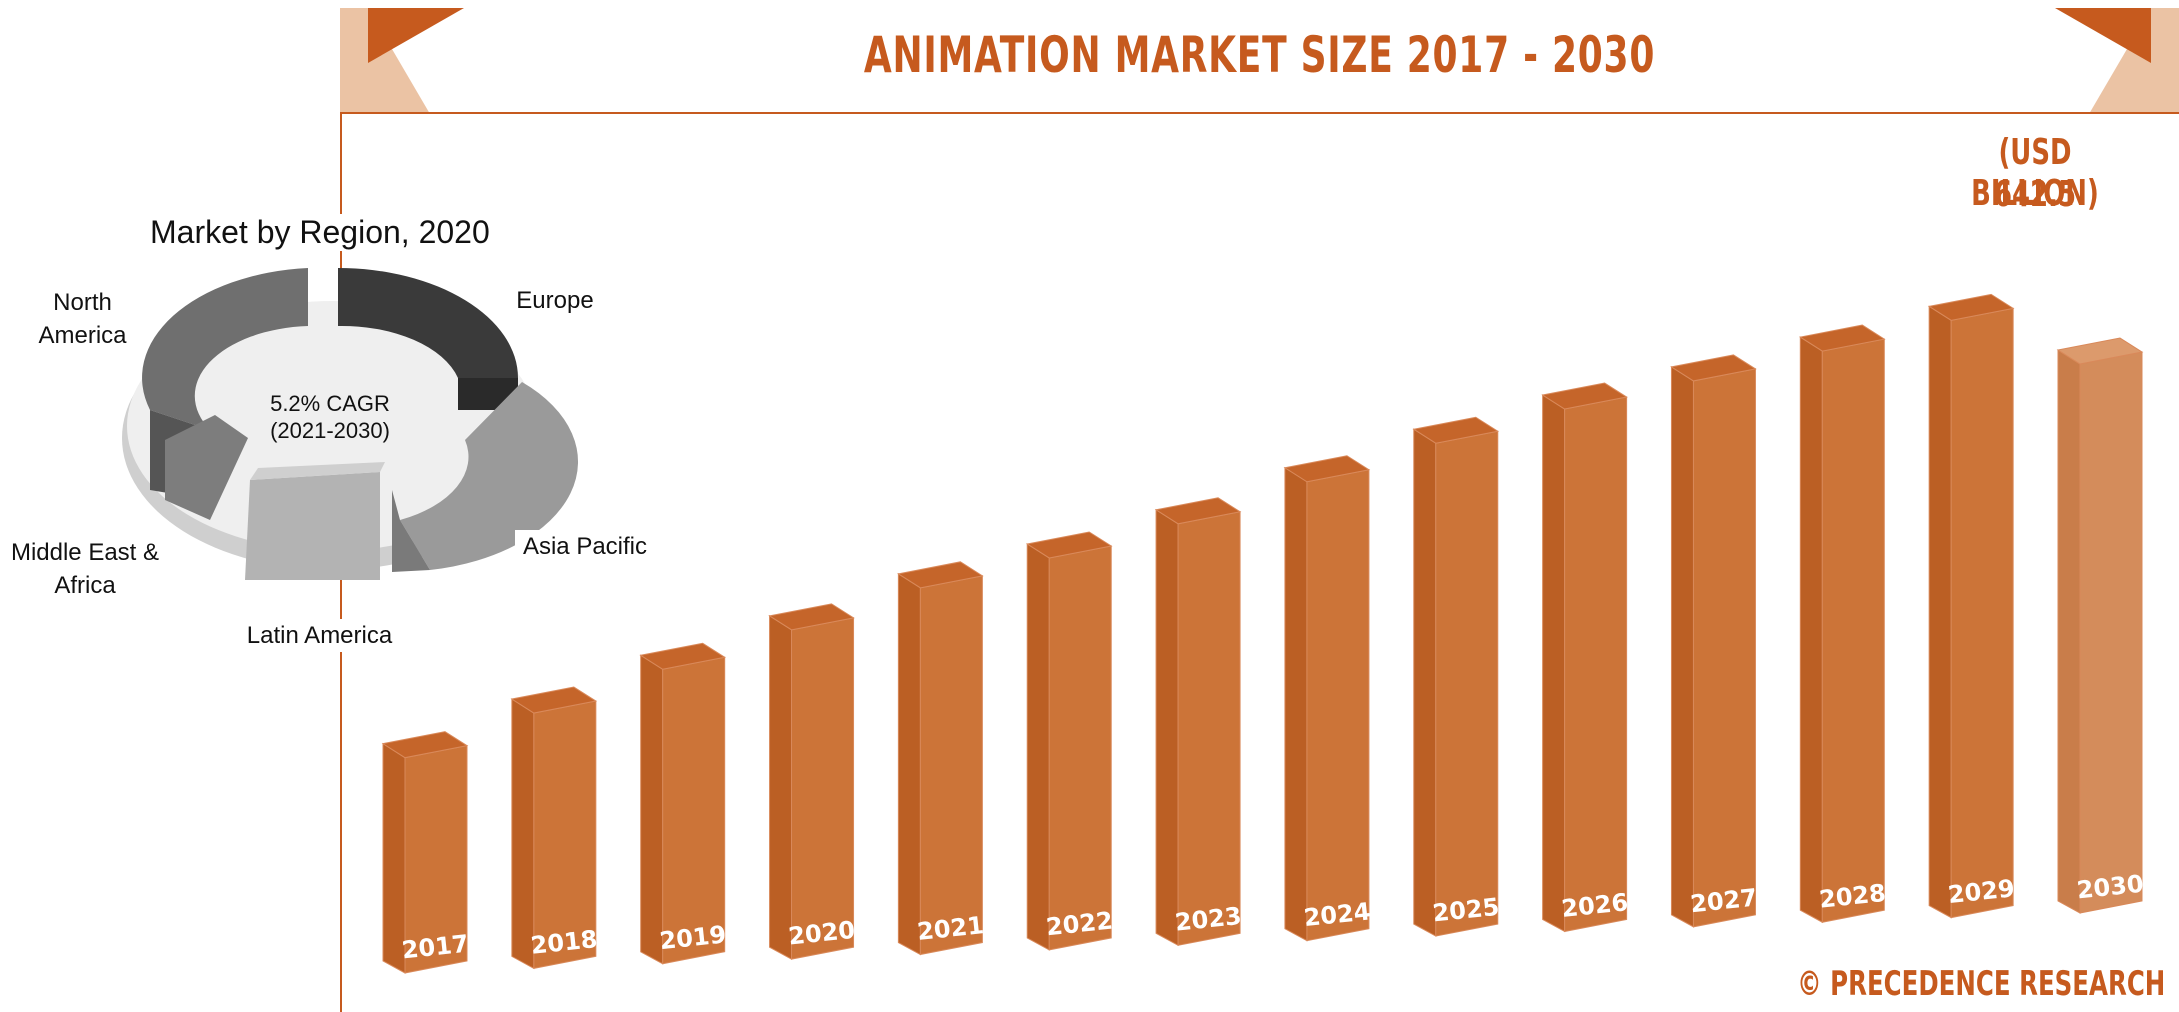 Image resolution: width=2179 pixels, height=1012 pixels. What do you see at coordinates (1723, 900) in the screenshot?
I see `bar-label-2027: 2027` at bounding box center [1723, 900].